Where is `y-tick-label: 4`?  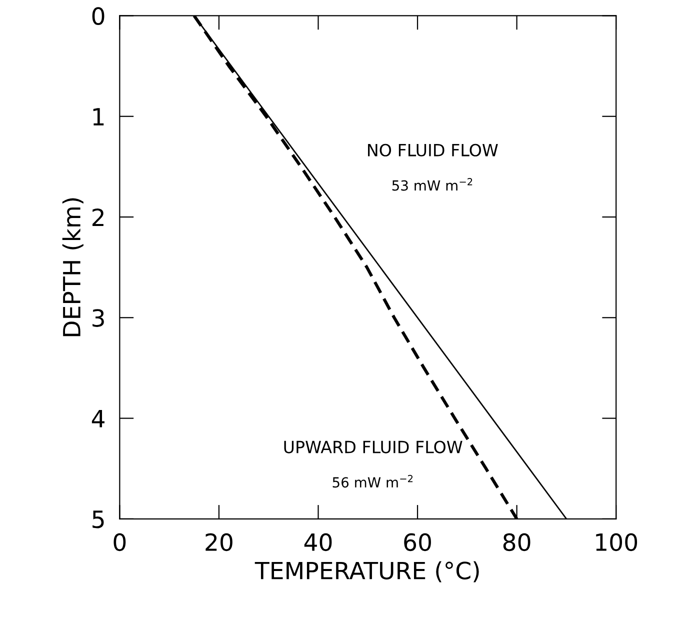
y-tick-label: 4 is located at coordinates (98, 419).